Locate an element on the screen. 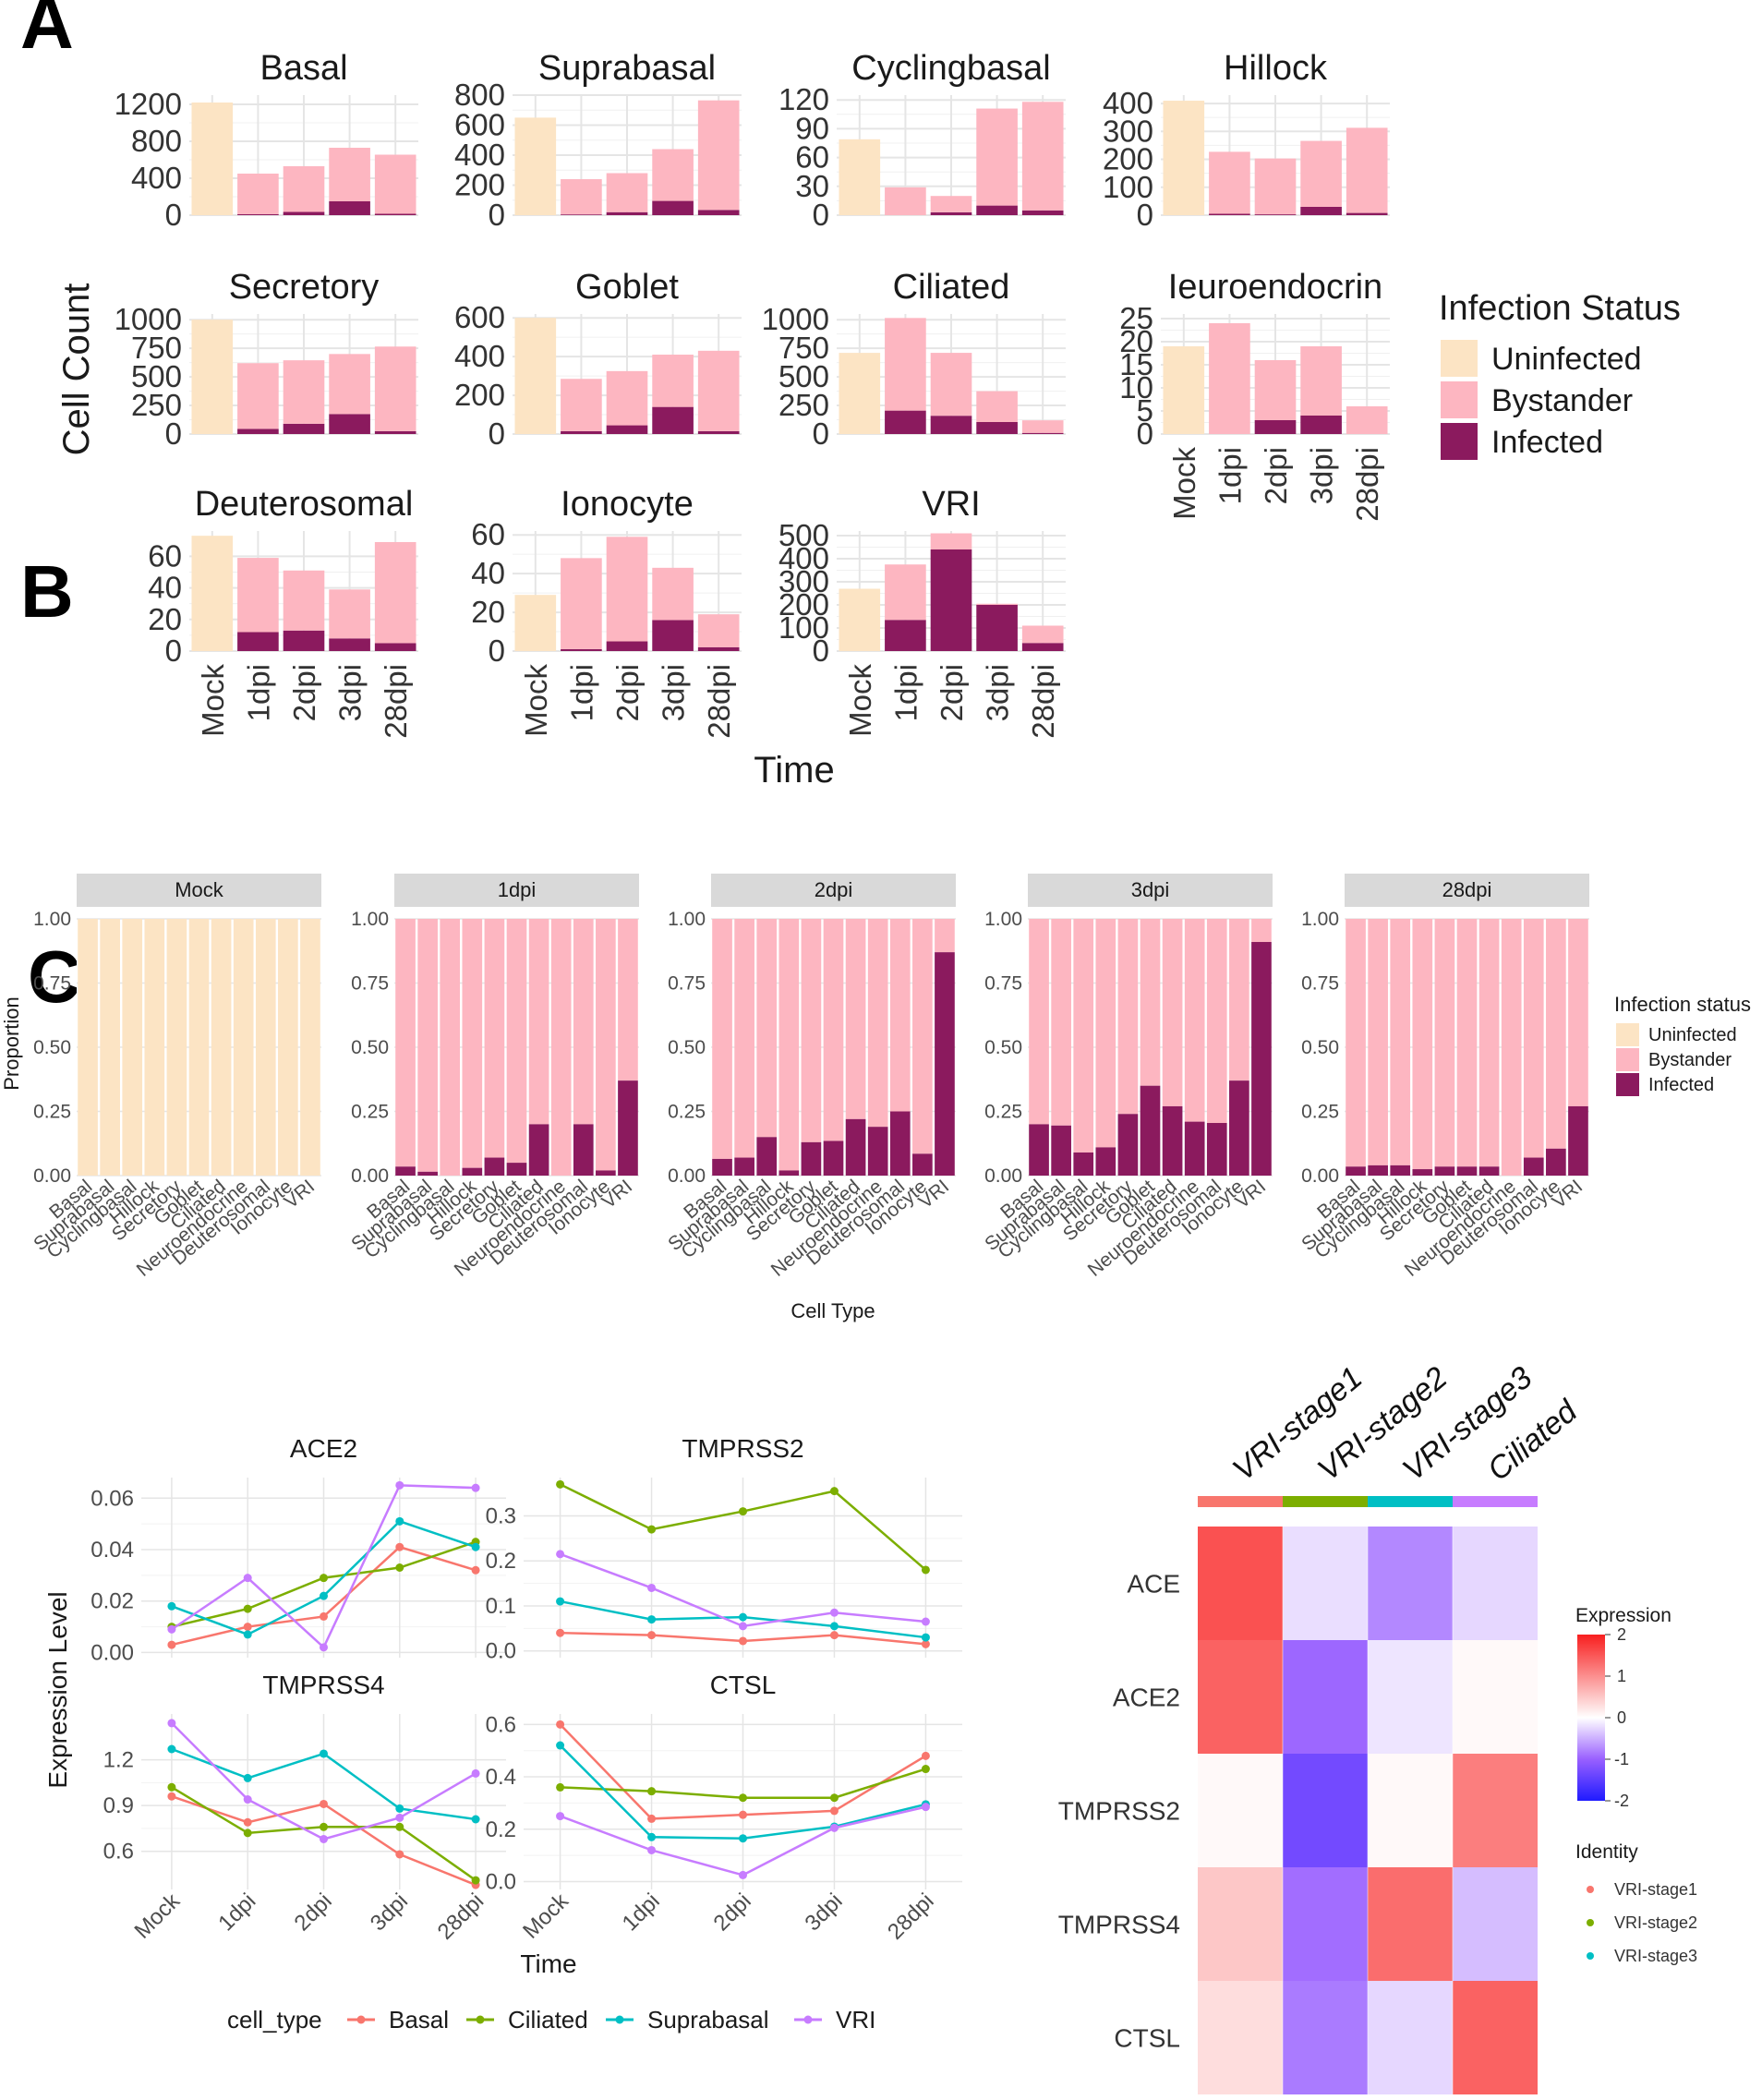  legend-label: VRI is located at coordinates (856, 2020).